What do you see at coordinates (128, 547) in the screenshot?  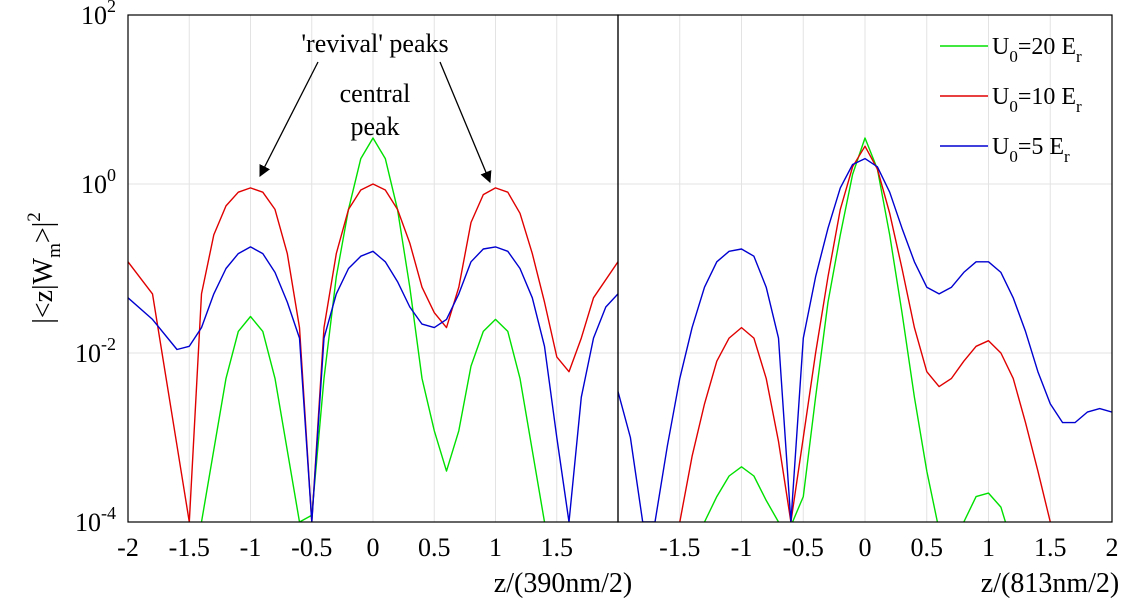 I see `x-tick-label: -2` at bounding box center [128, 547].